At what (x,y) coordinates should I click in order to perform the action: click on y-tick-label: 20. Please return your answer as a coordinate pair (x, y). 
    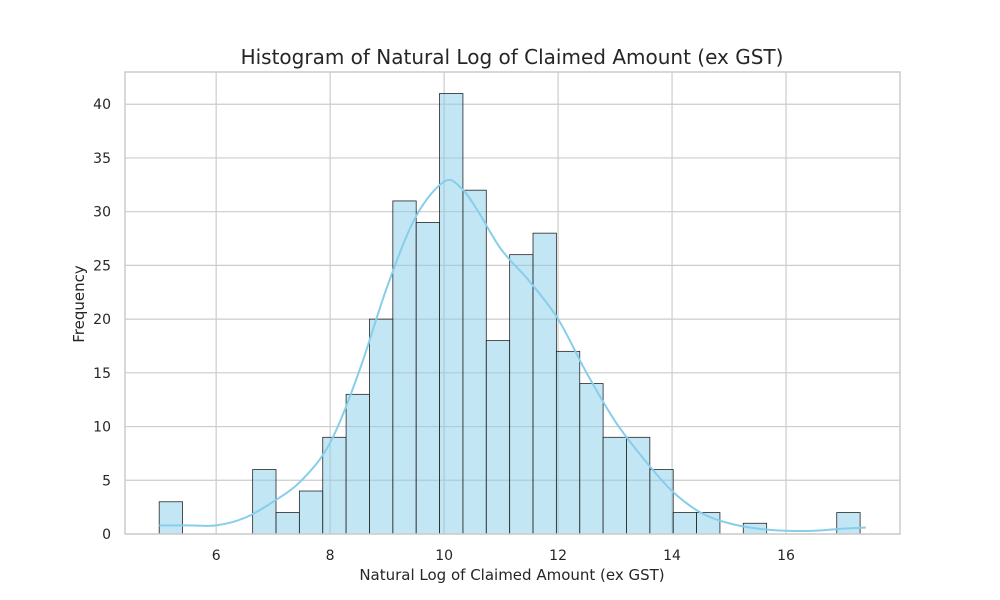
    Looking at the image, I should click on (102, 320).